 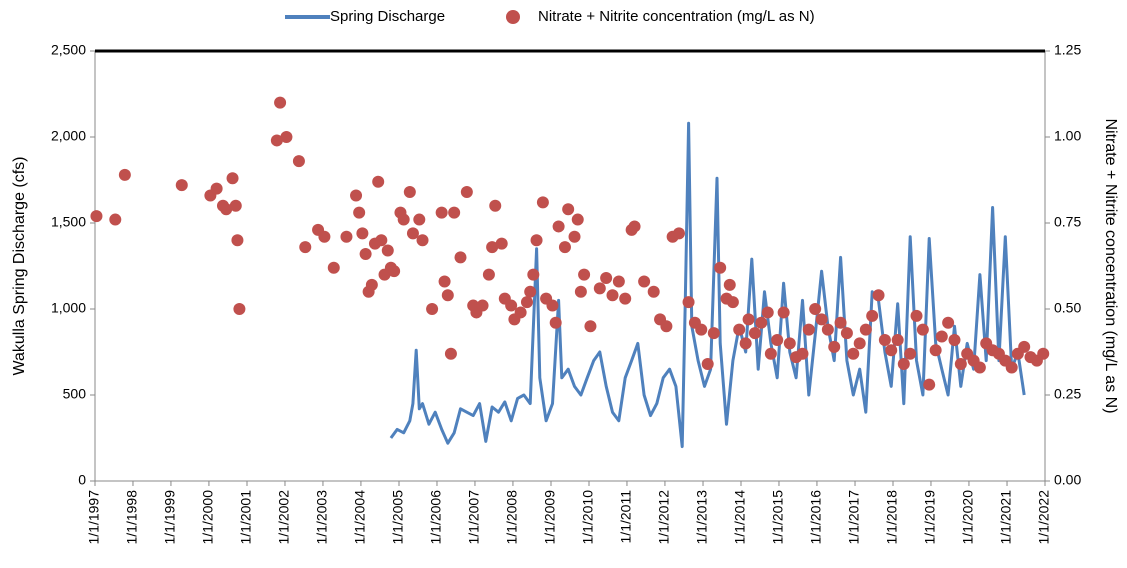 I want to click on y2-tick-label: 0.25, so click(x=1067, y=394).